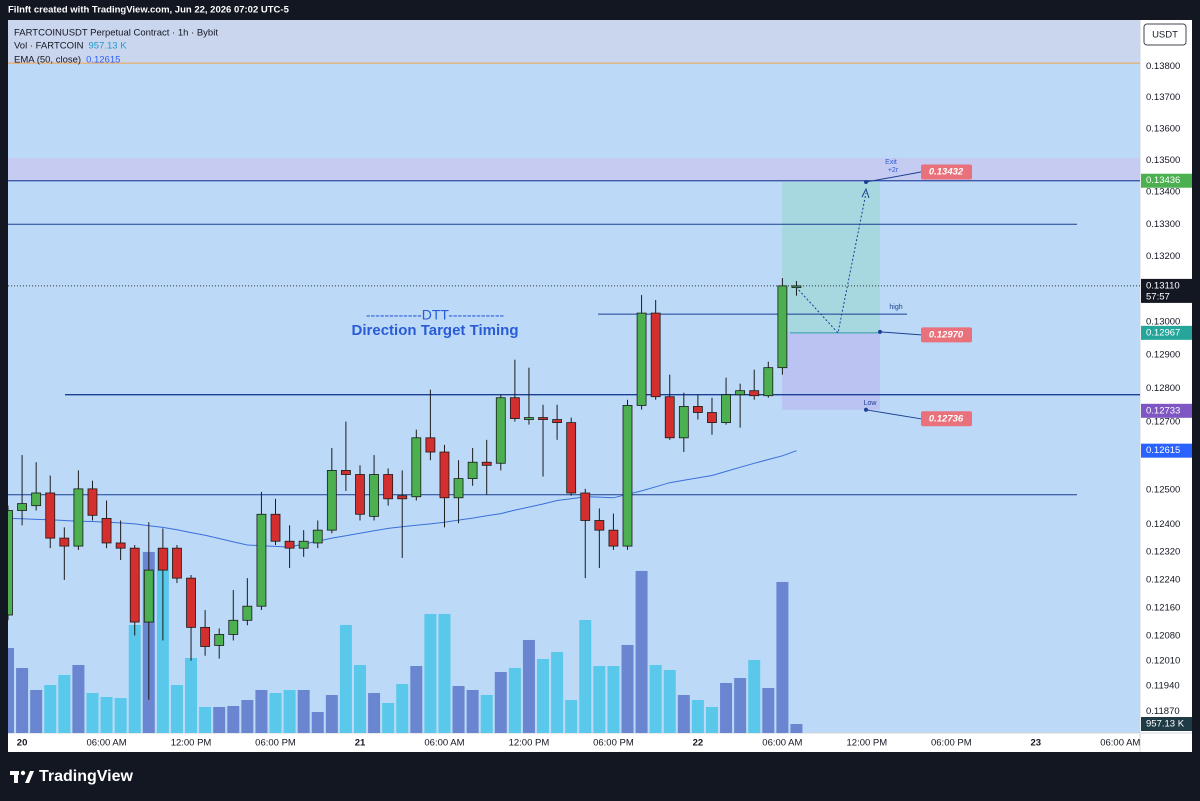  What do you see at coordinates (1163, 636) in the screenshot?
I see `y-tick-label: 0.12080` at bounding box center [1163, 636].